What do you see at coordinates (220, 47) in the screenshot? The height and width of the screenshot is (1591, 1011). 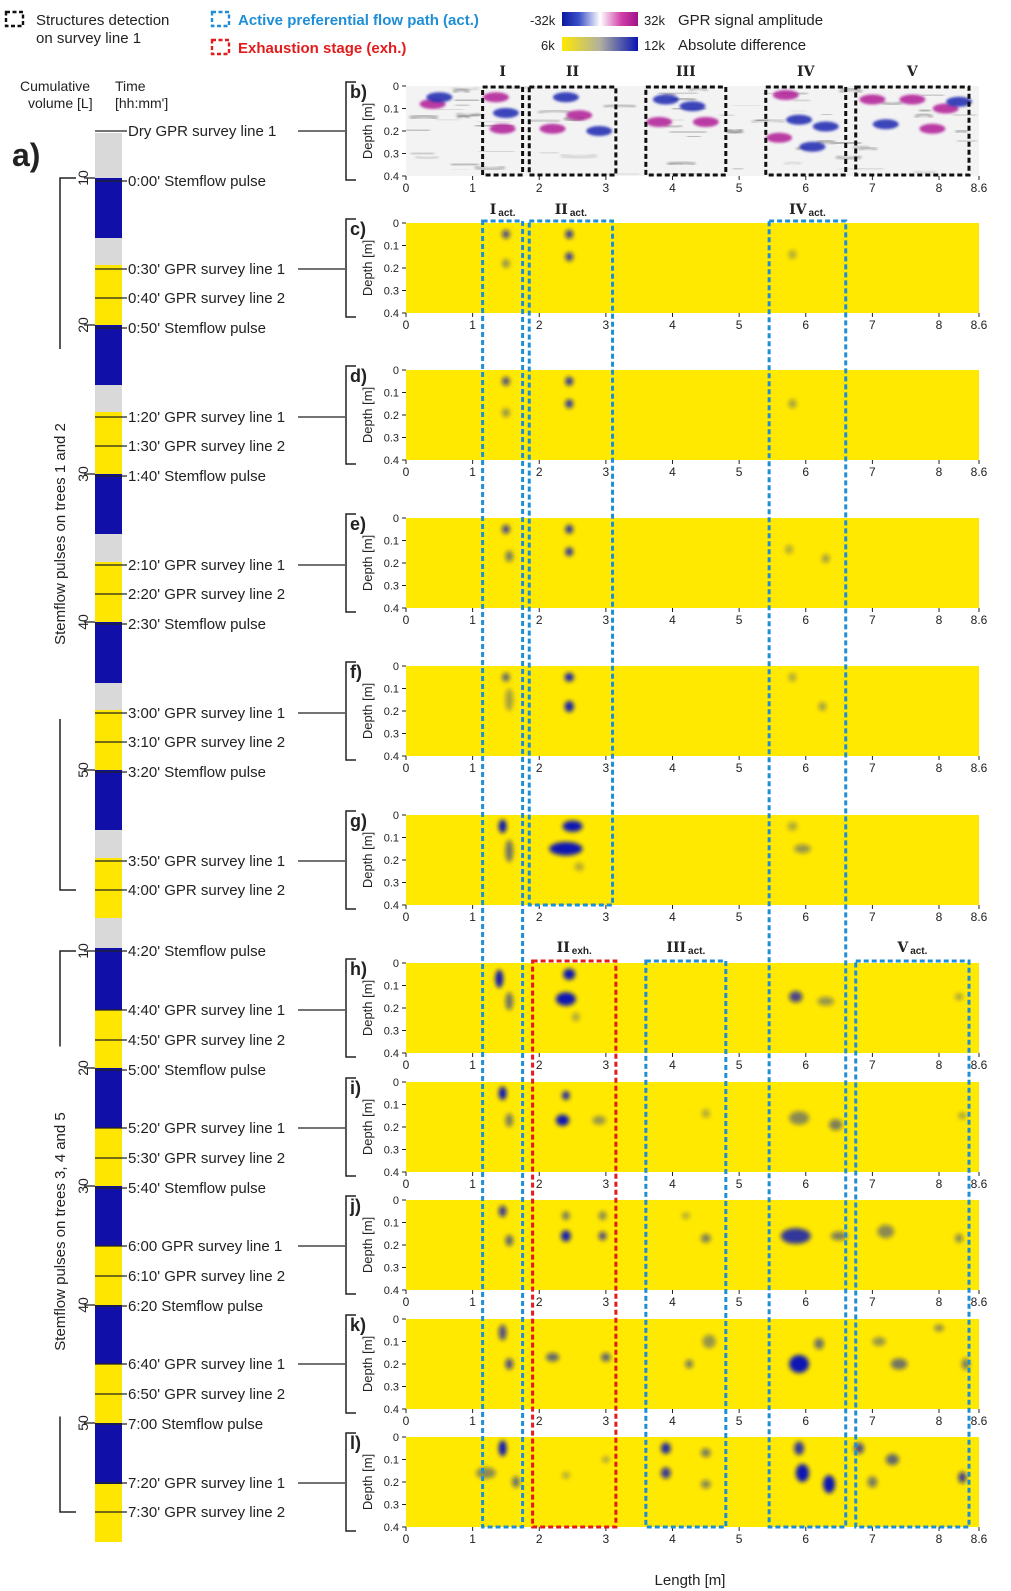 I see `exhaustion-legend-icon` at bounding box center [220, 47].